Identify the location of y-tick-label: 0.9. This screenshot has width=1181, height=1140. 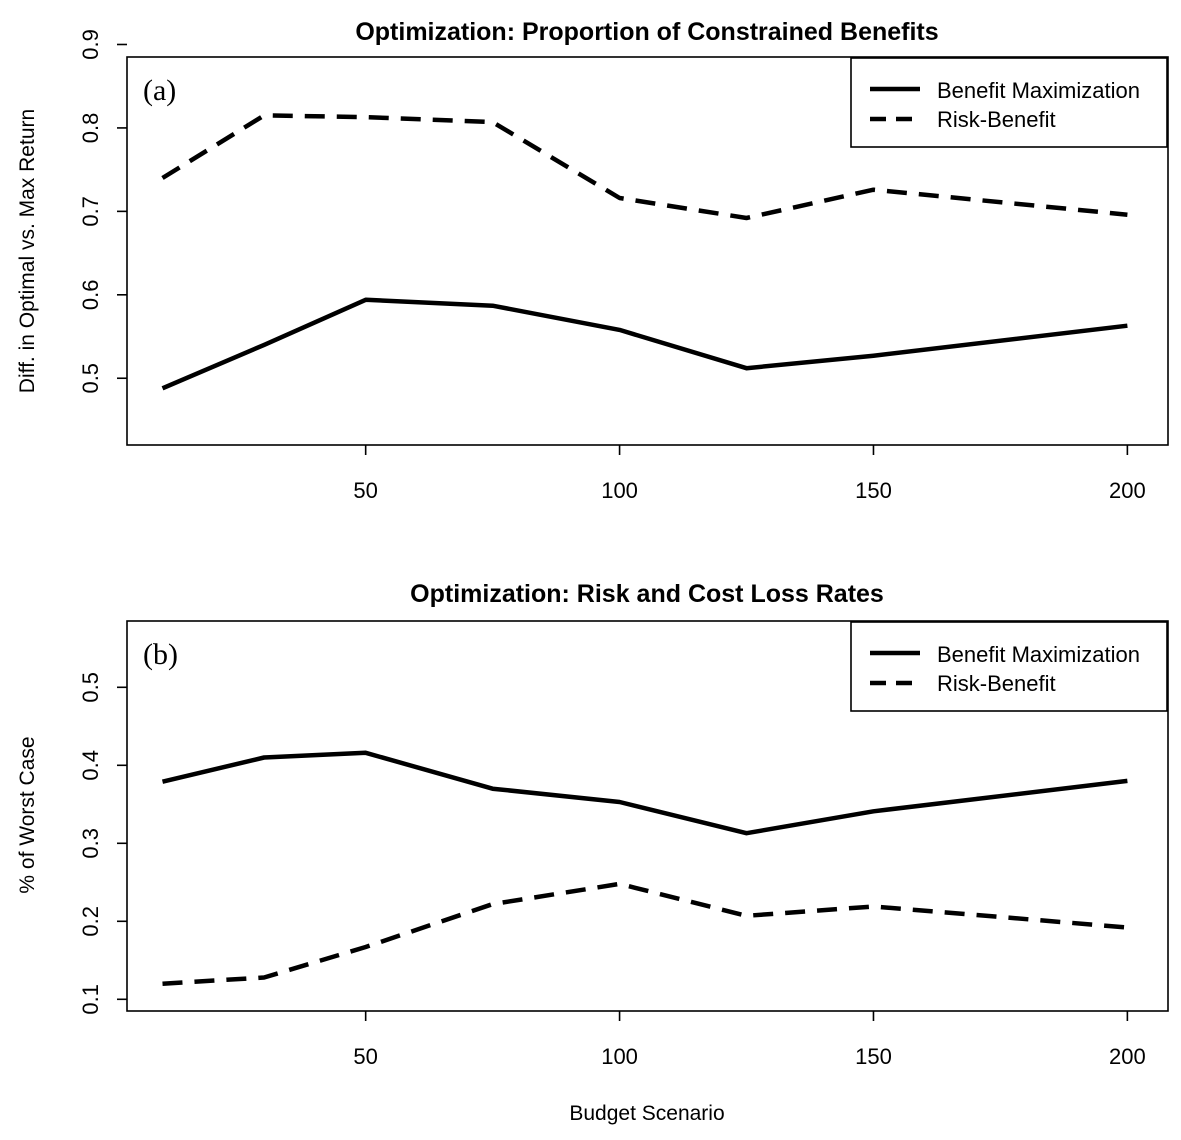
(90, 44).